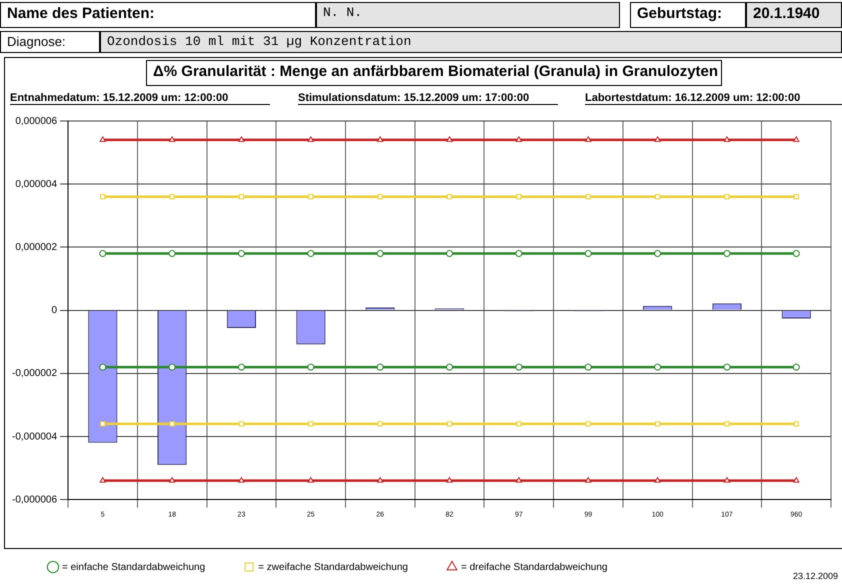 The height and width of the screenshot is (584, 842). What do you see at coordinates (815, 576) in the screenshot?
I see `text: 23.12.2009` at bounding box center [815, 576].